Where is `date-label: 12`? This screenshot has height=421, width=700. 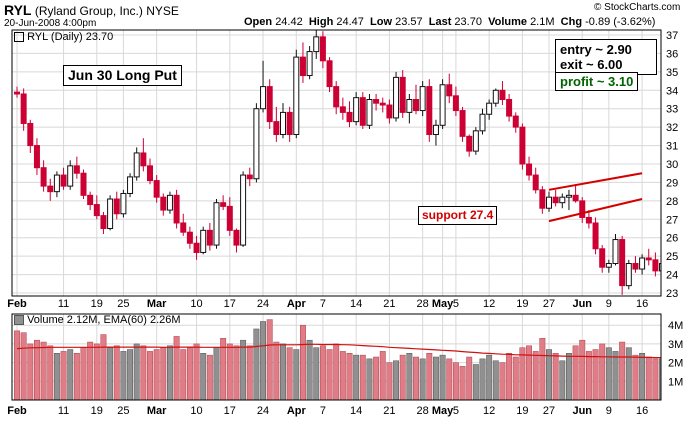 date-label: 12 is located at coordinates (489, 411).